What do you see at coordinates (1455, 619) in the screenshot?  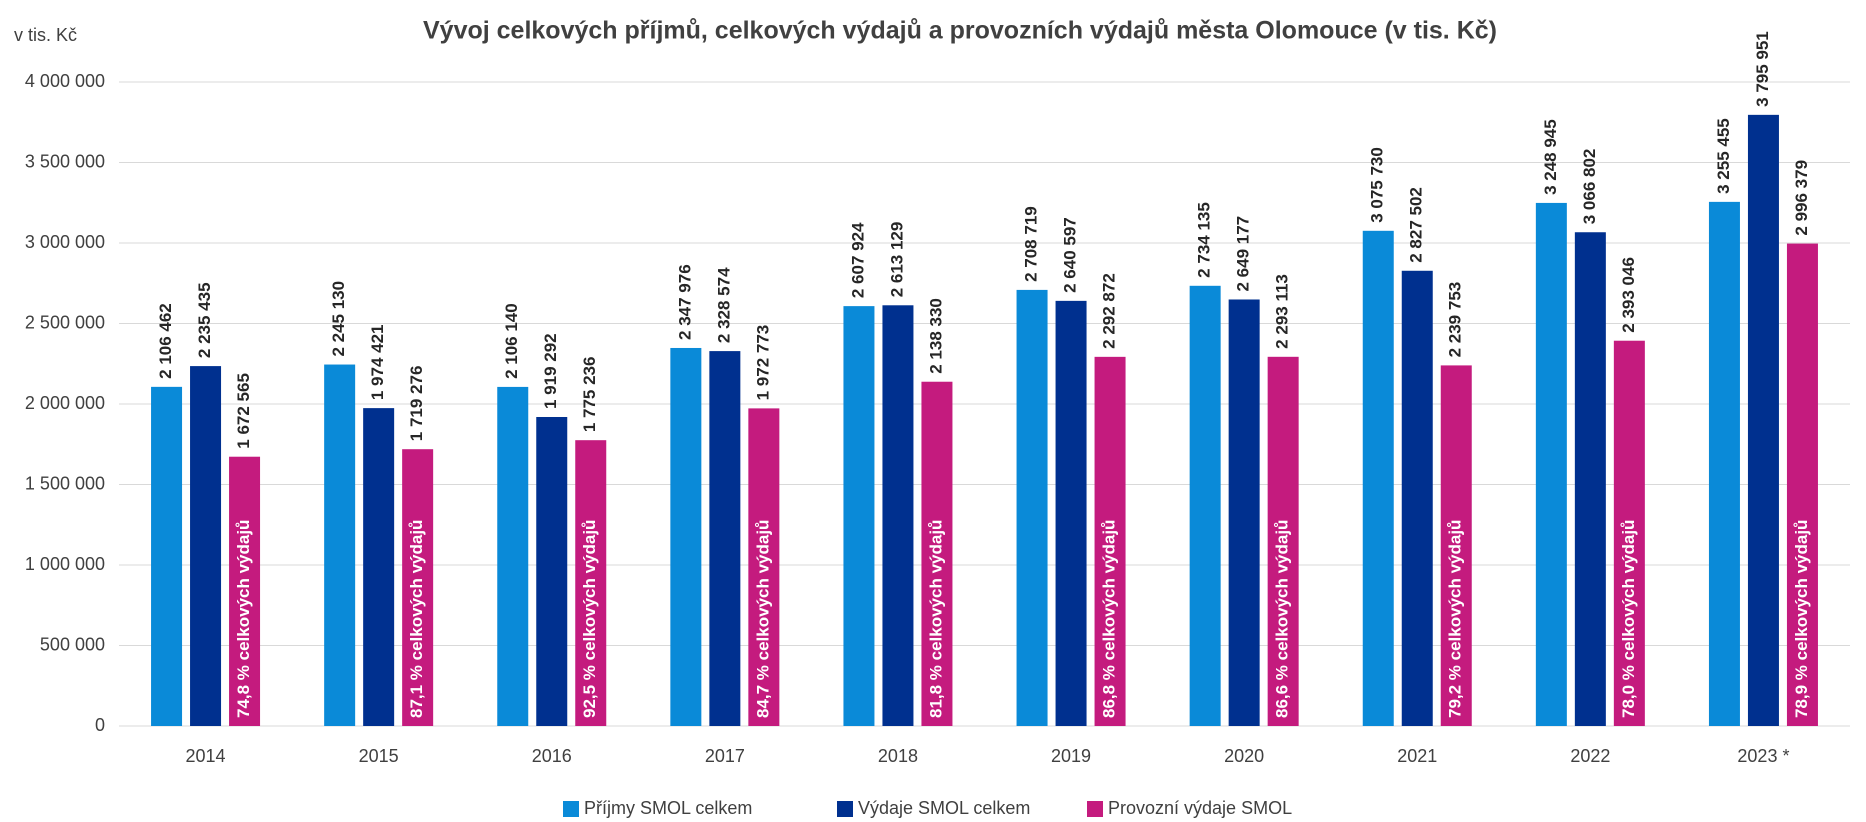 I see `bar-annotation: 79,2 % celkových výdajů` at bounding box center [1455, 619].